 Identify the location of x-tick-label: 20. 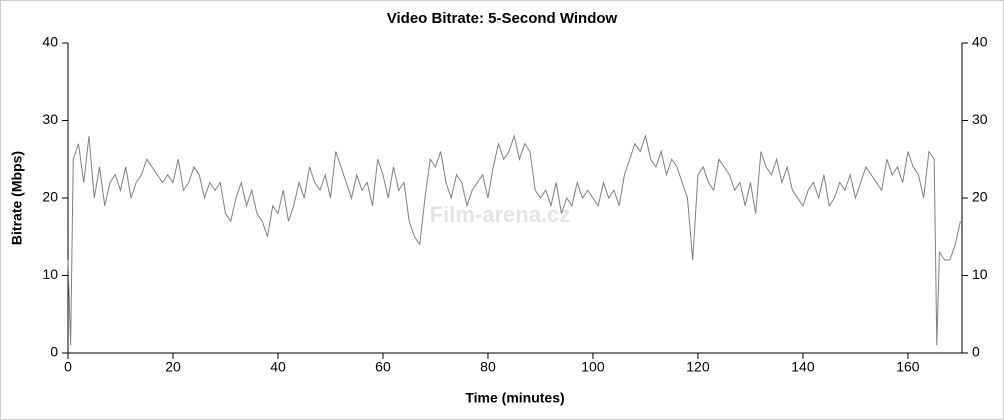
(173, 367).